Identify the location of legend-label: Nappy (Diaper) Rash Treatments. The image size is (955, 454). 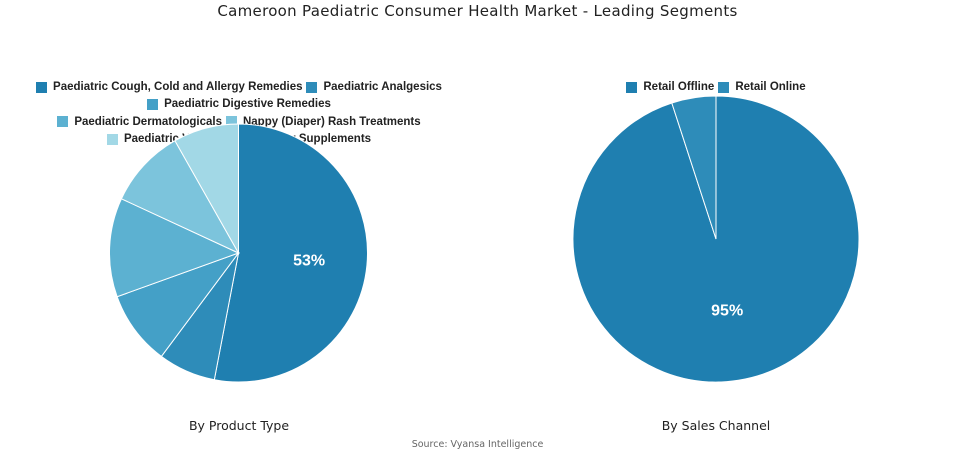
(331, 121).